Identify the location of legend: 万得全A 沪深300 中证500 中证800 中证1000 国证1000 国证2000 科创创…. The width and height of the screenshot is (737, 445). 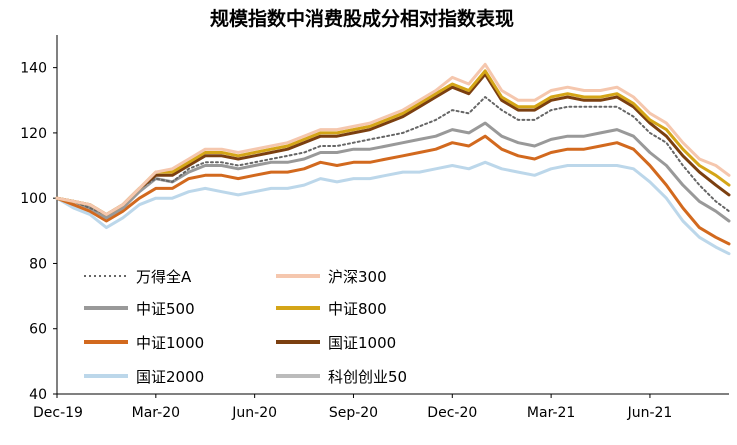
(245, 327).